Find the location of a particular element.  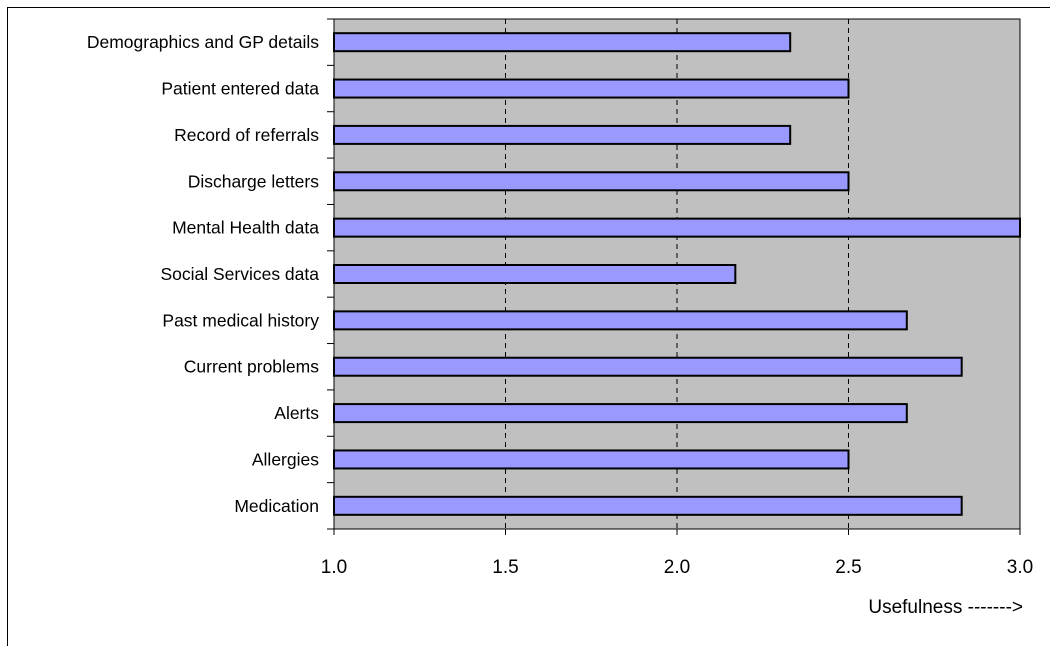

category-label: Allergies is located at coordinates (285, 459).